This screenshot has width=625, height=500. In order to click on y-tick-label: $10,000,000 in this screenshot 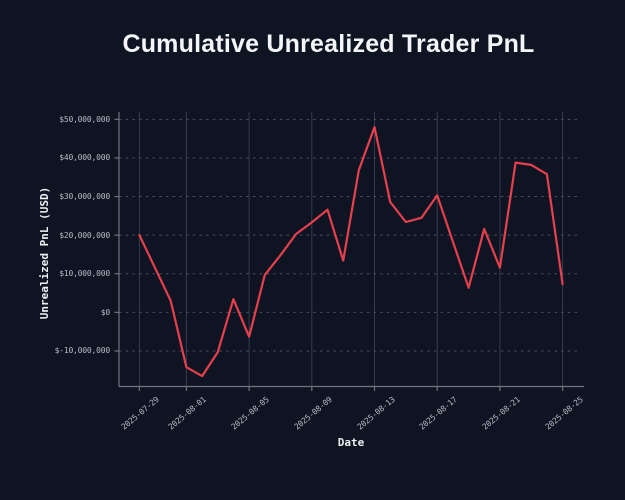, I will do `click(84, 274)`.